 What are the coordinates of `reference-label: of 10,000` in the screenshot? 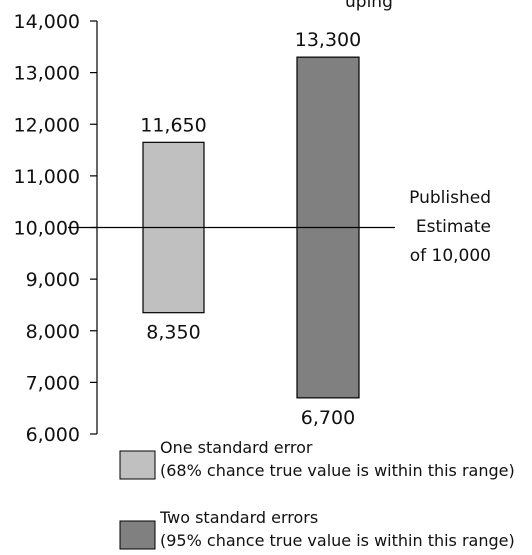 It's located at (450, 256).